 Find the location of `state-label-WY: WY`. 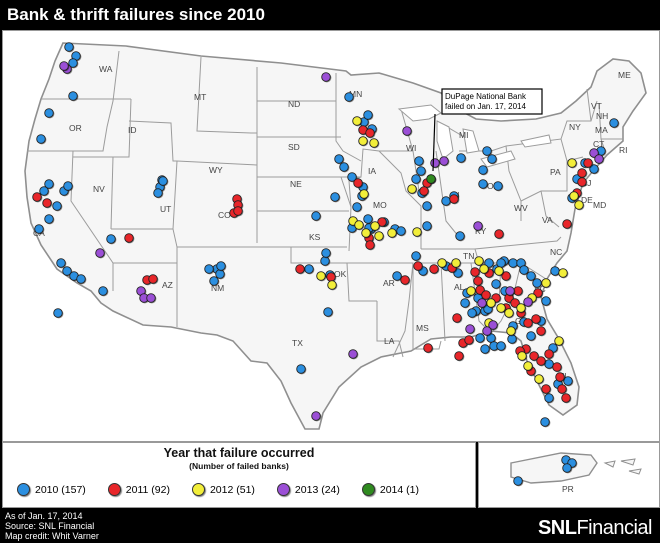

state-label-WY: WY is located at coordinates (216, 170).